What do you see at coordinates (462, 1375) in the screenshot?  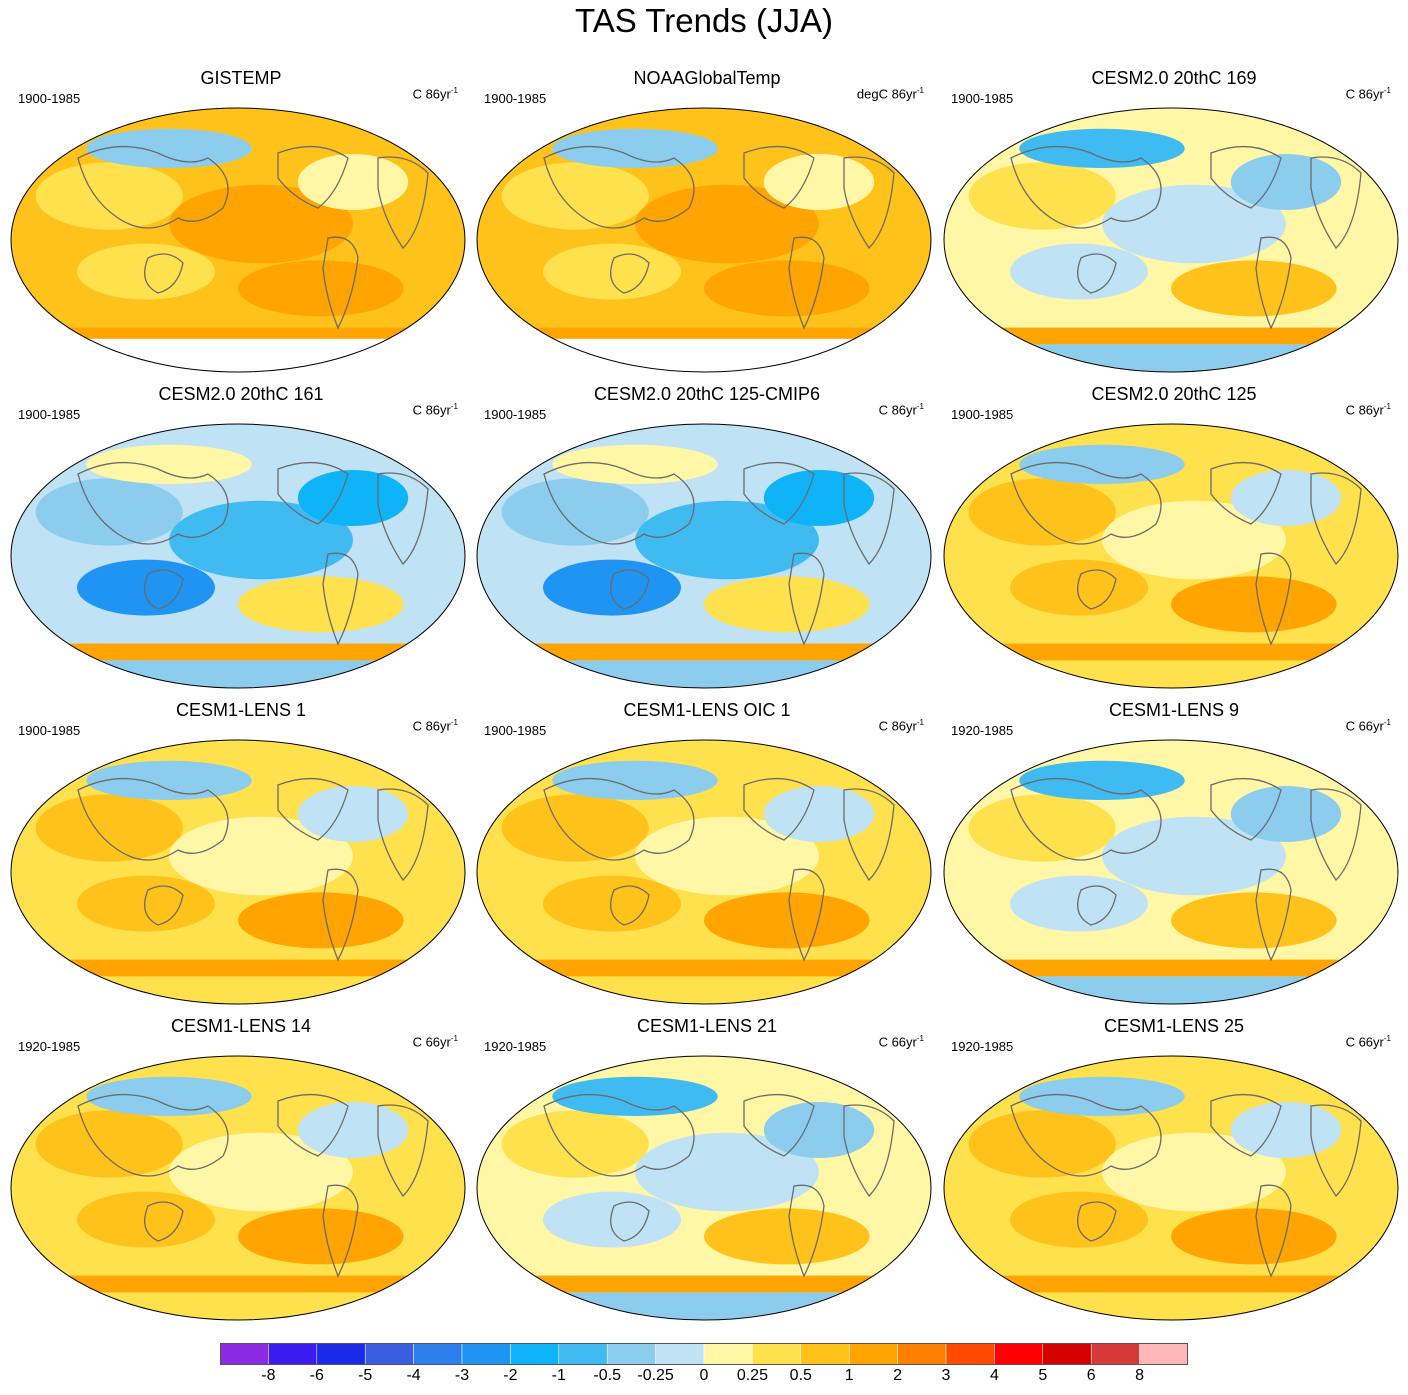 I see `colorbar-tick-label: -3` at bounding box center [462, 1375].